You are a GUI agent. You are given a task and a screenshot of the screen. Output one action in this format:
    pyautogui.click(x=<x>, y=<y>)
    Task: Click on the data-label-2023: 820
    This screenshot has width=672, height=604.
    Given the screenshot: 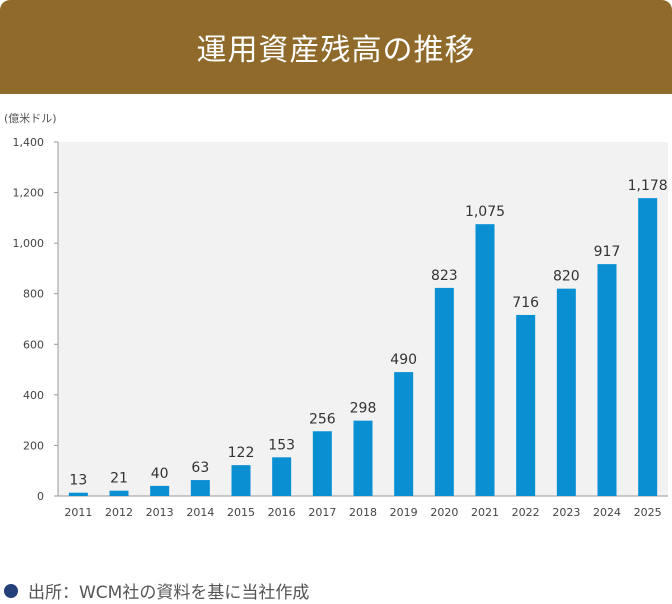 What is the action you would take?
    pyautogui.click(x=566, y=277)
    